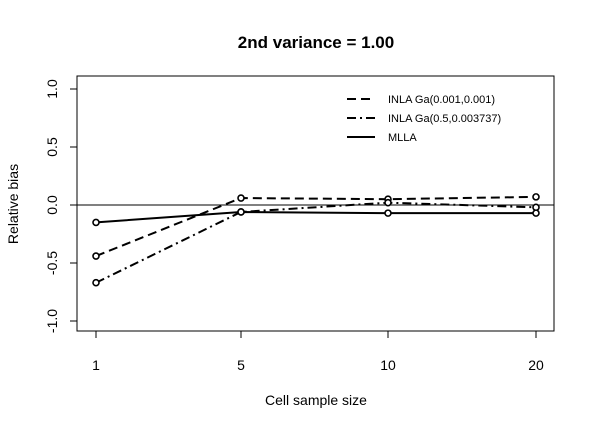  I want to click on x-tick-label: 10, so click(388, 365).